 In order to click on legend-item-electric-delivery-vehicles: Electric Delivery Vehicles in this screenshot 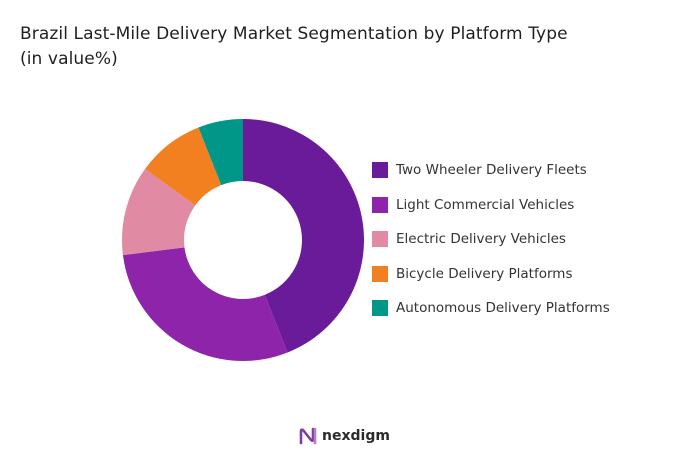, I will do `click(522, 239)`.